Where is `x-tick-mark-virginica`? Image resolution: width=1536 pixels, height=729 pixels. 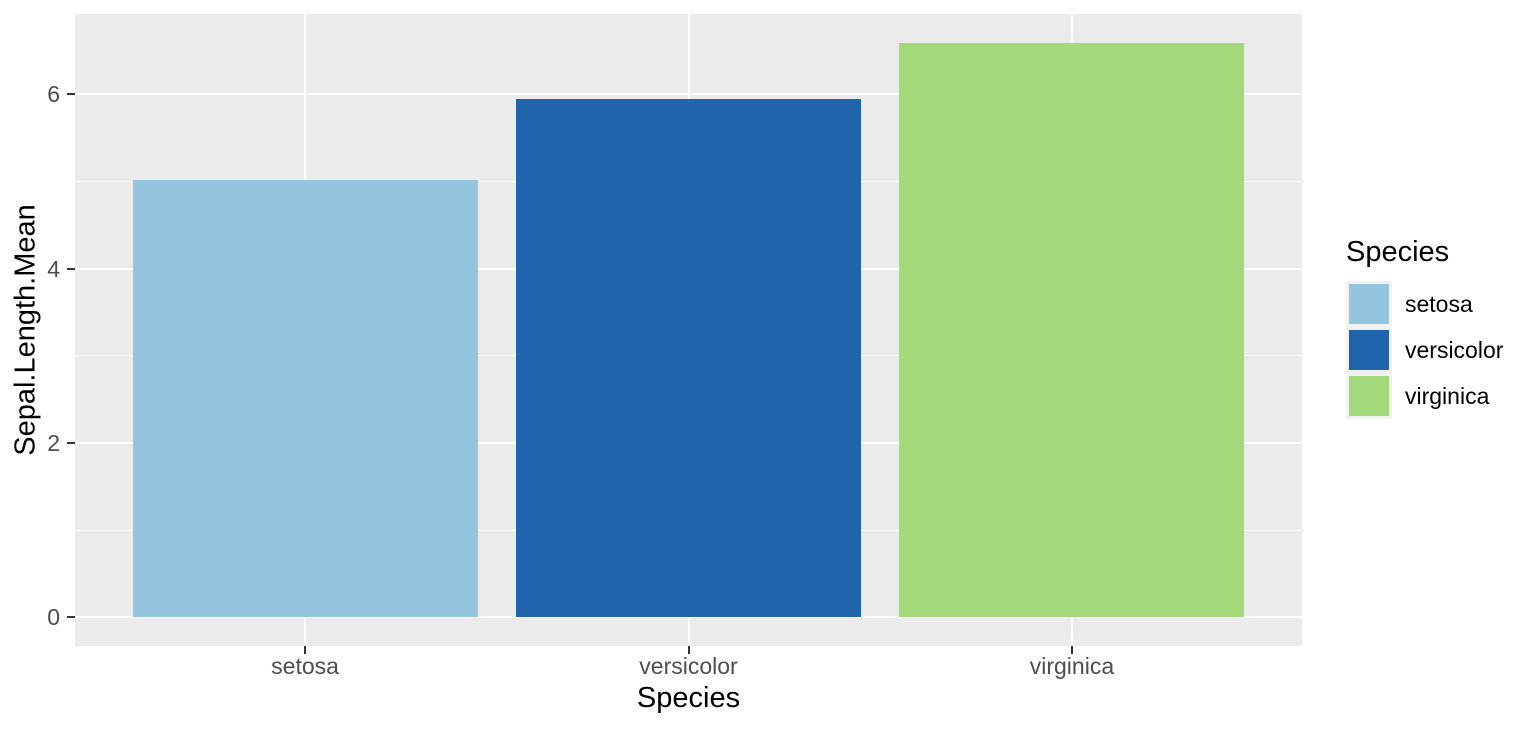
x-tick-mark-virginica is located at coordinates (1071, 650).